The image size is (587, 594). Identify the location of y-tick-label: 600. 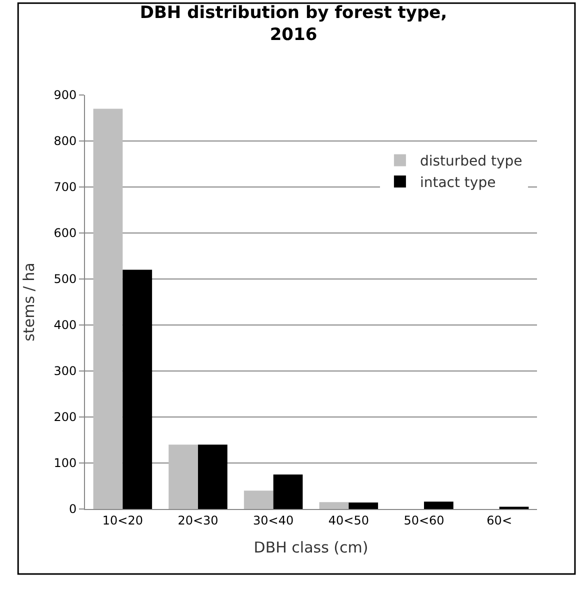
(65, 233).